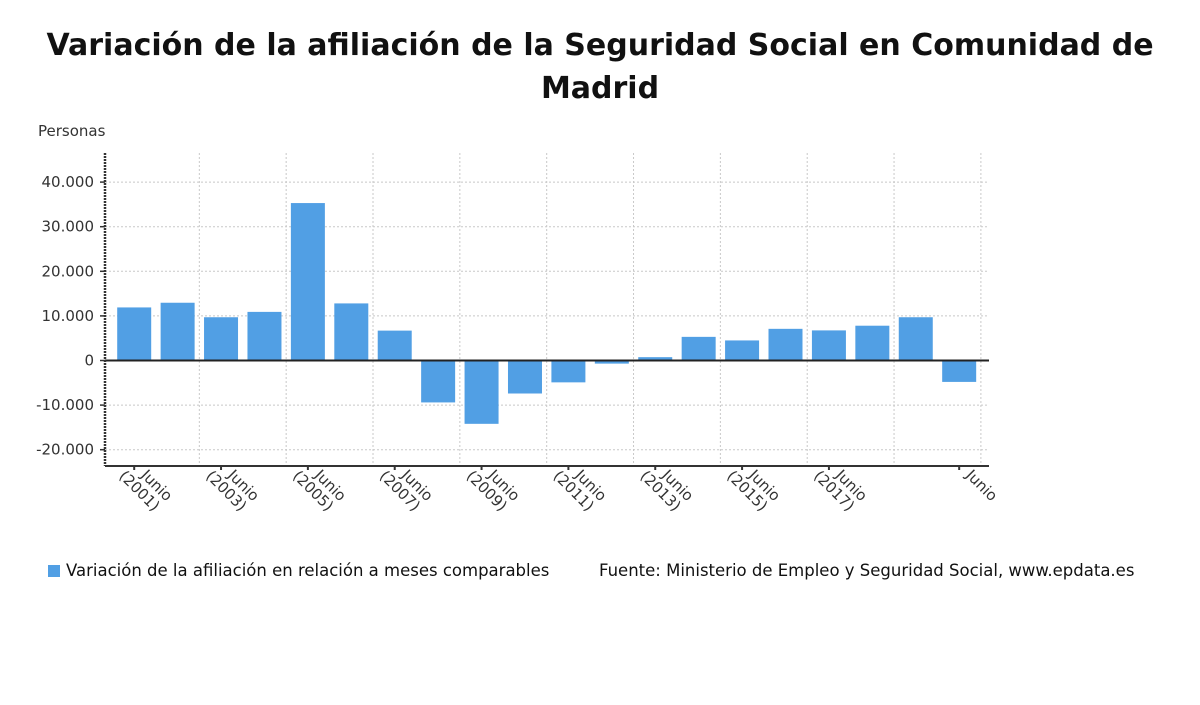 The height and width of the screenshot is (705, 1200). What do you see at coordinates (580, 489) in the screenshot?
I see `x-tick-label: Junio(2011)` at bounding box center [580, 489].